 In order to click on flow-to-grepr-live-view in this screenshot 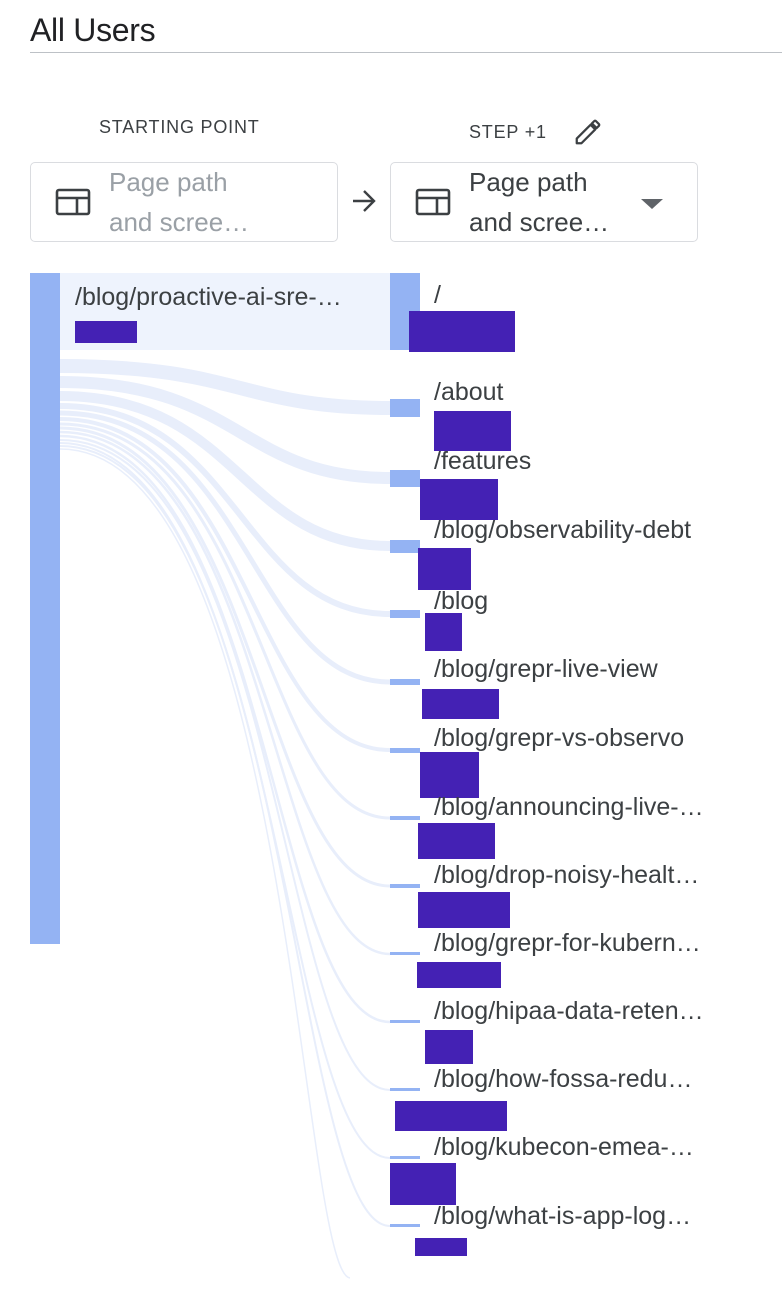, I will do `click(225, 547)`.